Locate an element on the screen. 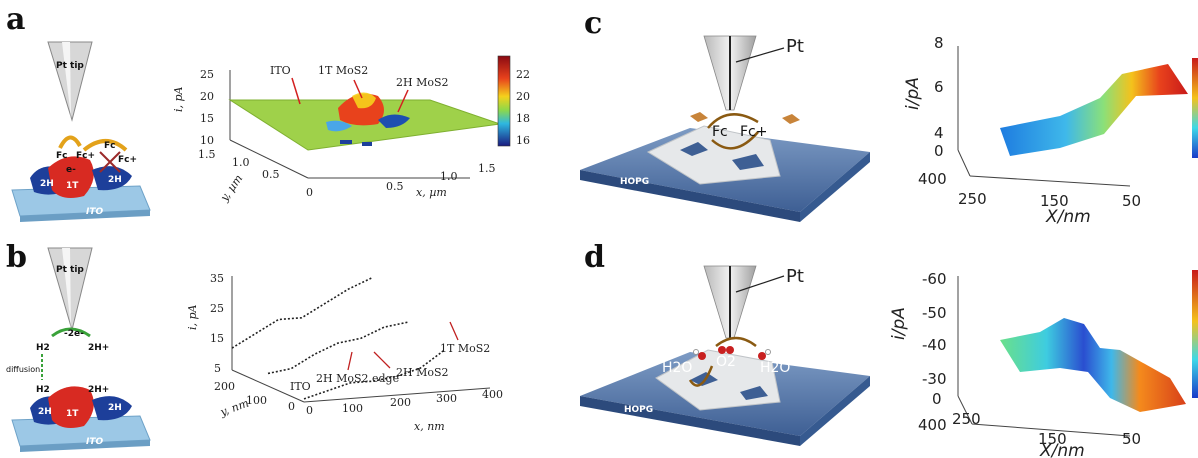  x-tick-d-1: 150 is located at coordinates (1052, 439).